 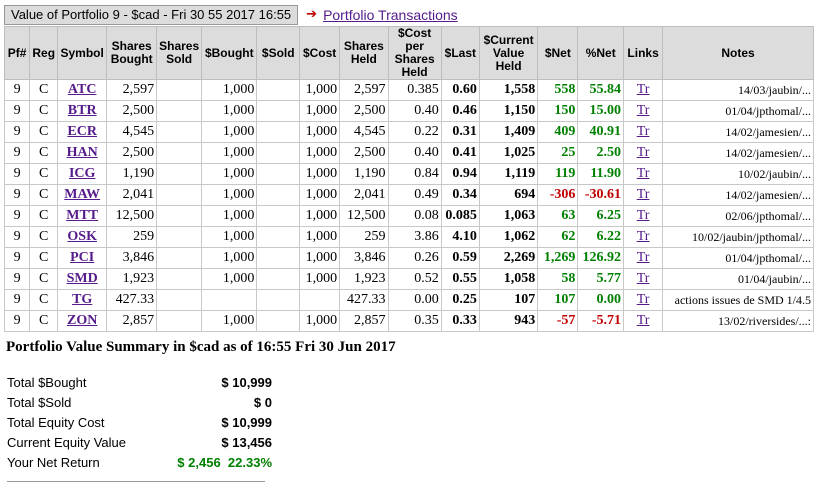 I want to click on symbol-link: ICG, so click(x=82, y=173).